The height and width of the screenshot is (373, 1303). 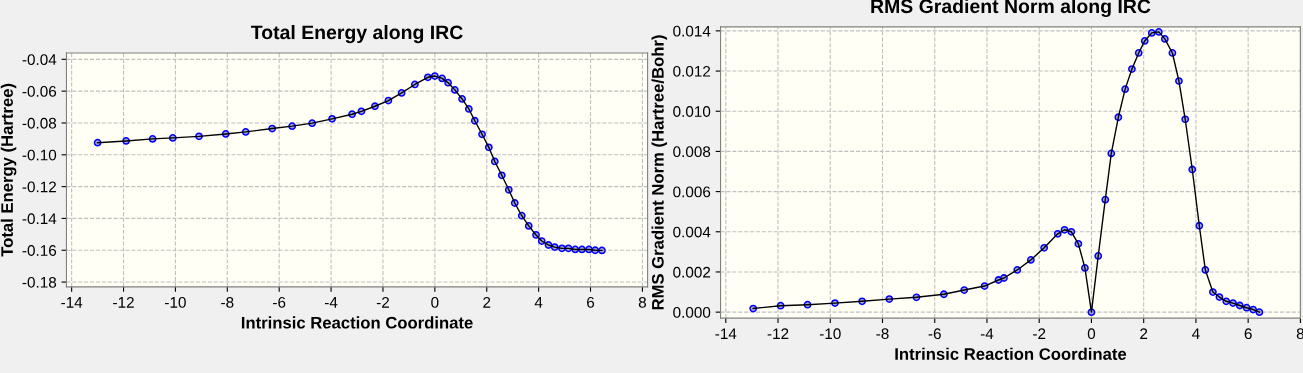 I want to click on y-tick-label: -0.14, so click(x=39, y=219).